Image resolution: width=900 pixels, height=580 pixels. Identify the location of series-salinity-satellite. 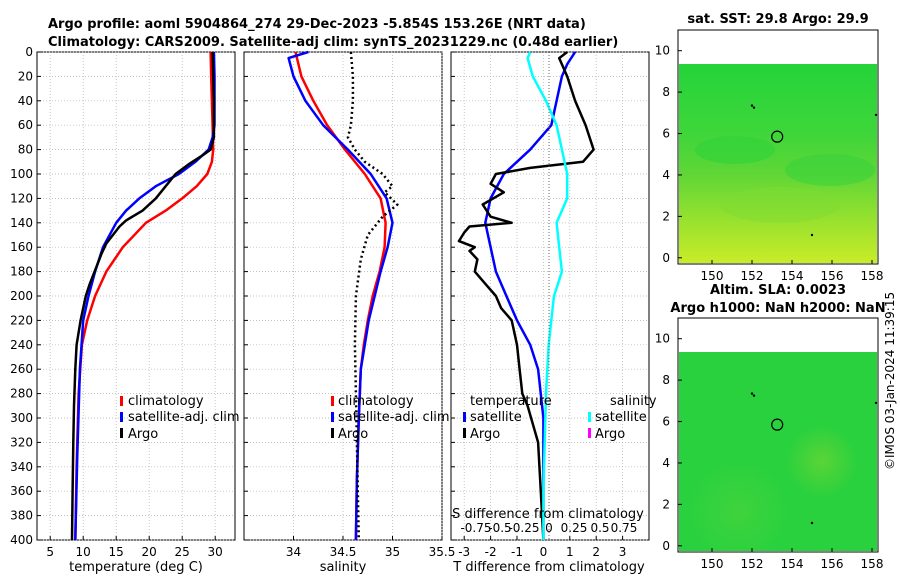
(547, 295).